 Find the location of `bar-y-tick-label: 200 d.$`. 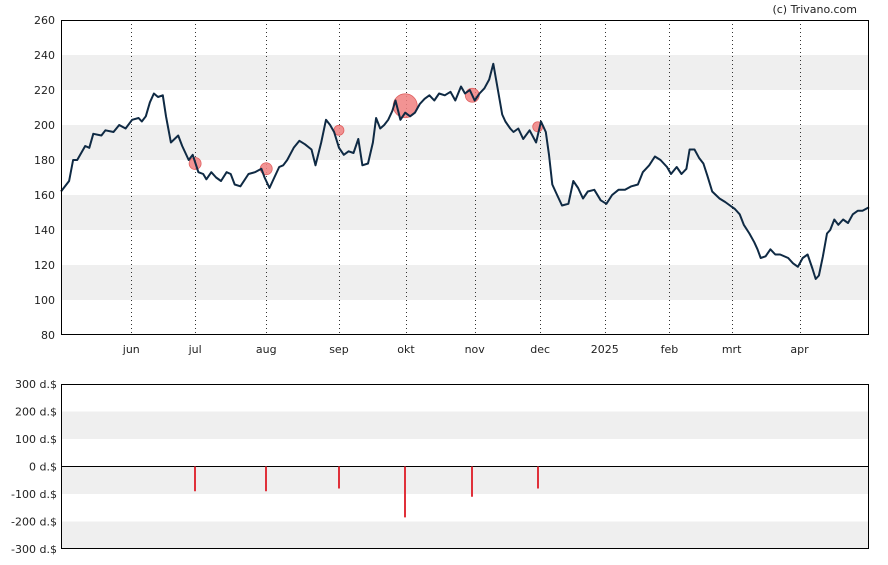

bar-y-tick-label: 200 d.$ is located at coordinates (36, 412).